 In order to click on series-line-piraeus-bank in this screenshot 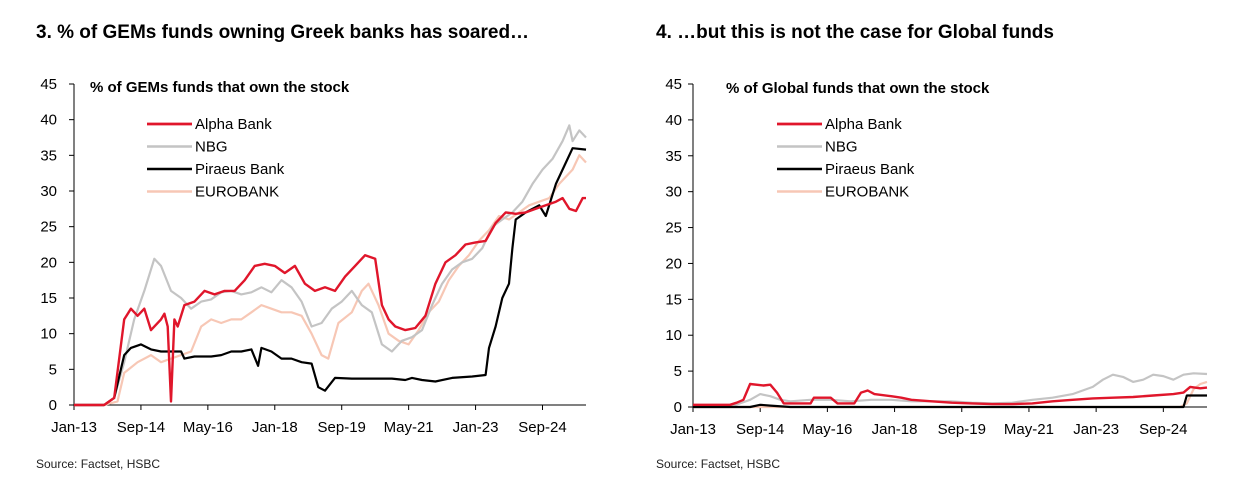, I will do `click(950, 401)`.